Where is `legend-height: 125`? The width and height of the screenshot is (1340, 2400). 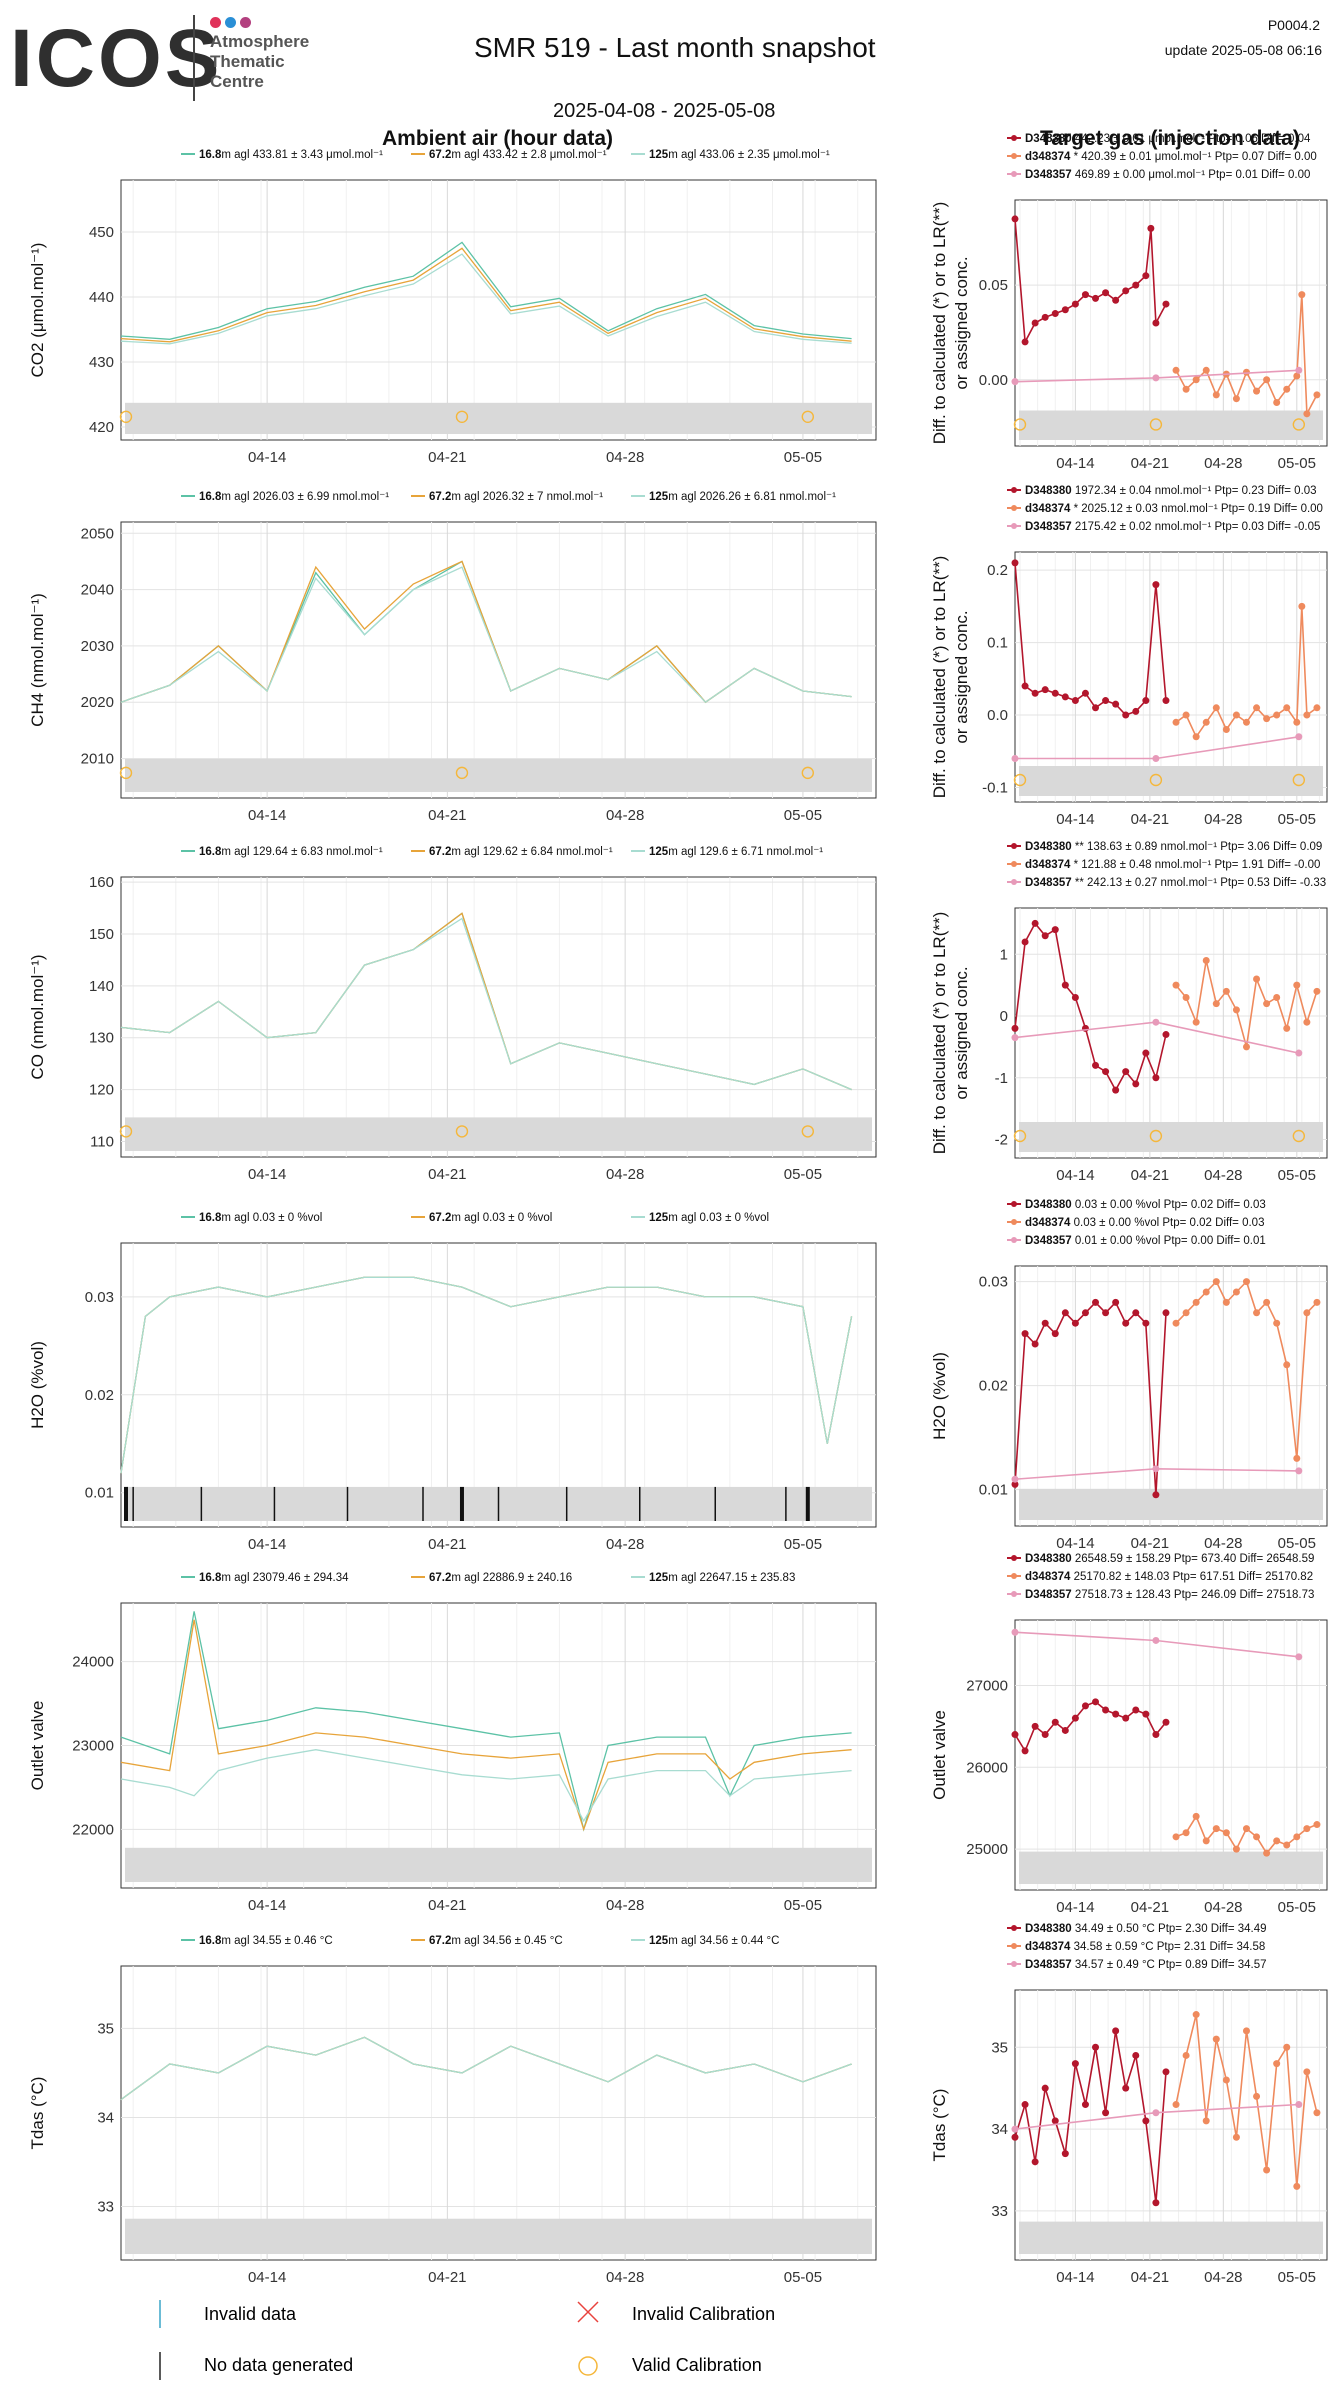 legend-height: 125 is located at coordinates (659, 497).